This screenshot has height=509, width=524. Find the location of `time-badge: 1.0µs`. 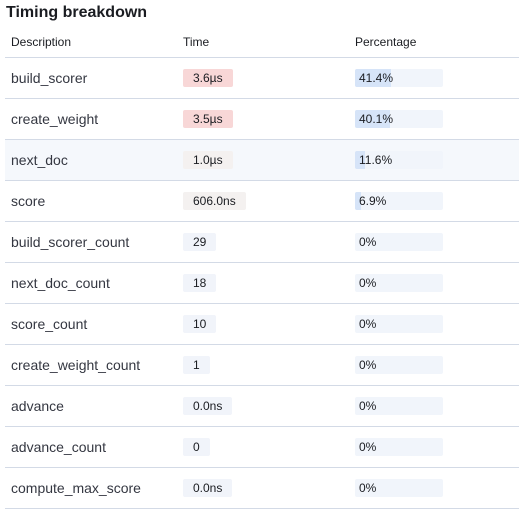

time-badge: 1.0µs is located at coordinates (208, 160).